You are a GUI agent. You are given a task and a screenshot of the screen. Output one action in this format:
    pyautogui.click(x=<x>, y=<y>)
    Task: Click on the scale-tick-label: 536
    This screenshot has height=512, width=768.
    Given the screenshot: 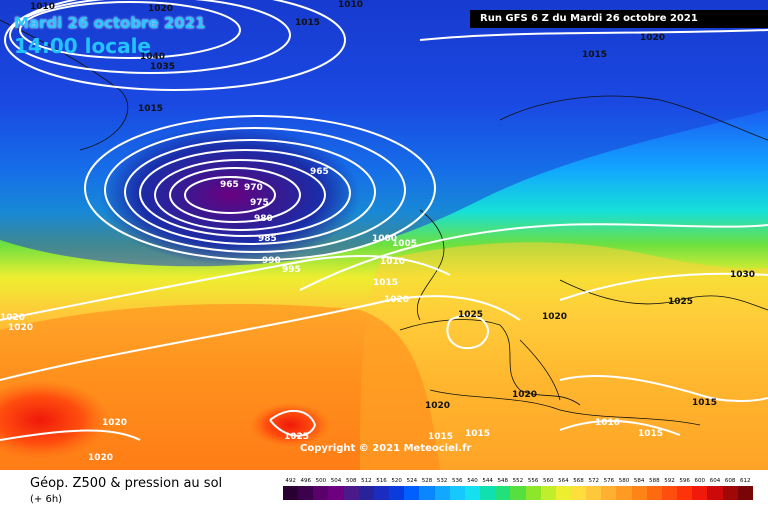 What is the action you would take?
    pyautogui.click(x=457, y=481)
    